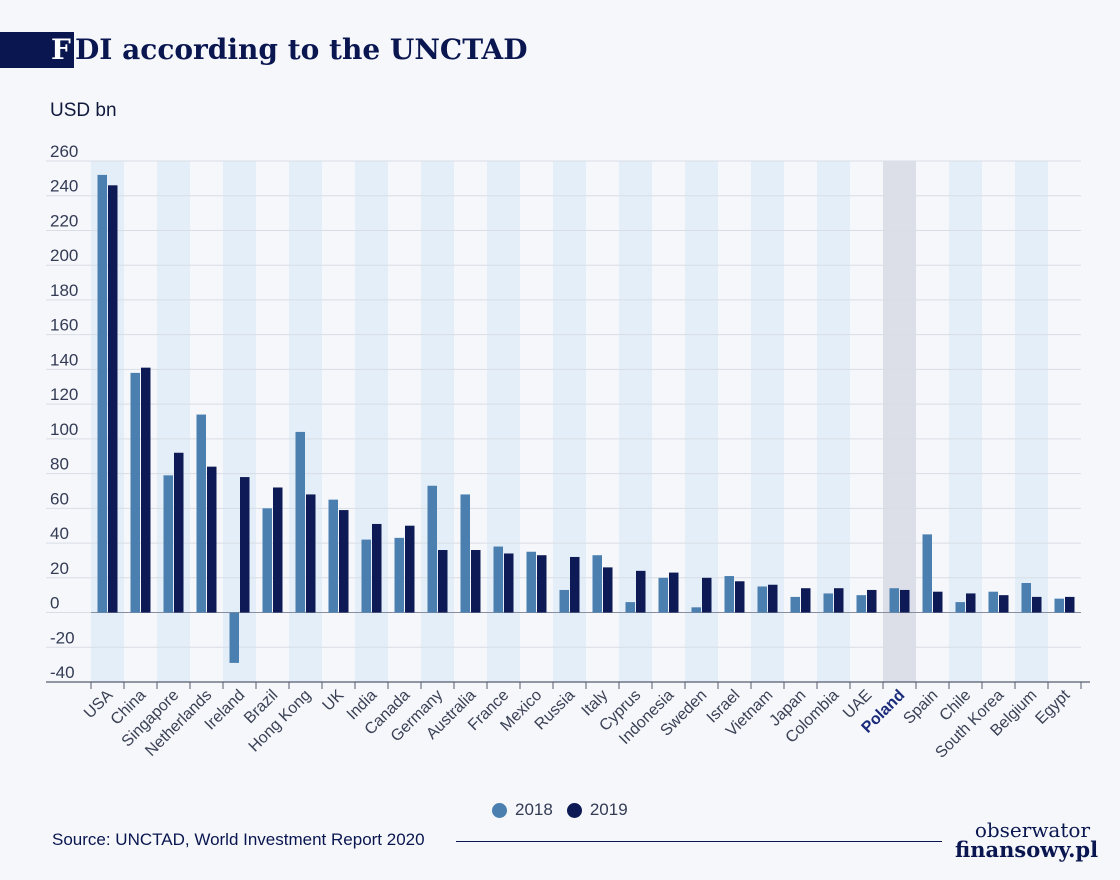 This screenshot has height=880, width=1120. What do you see at coordinates (179, 532) in the screenshot?
I see `bar-2019-singapore` at bounding box center [179, 532].